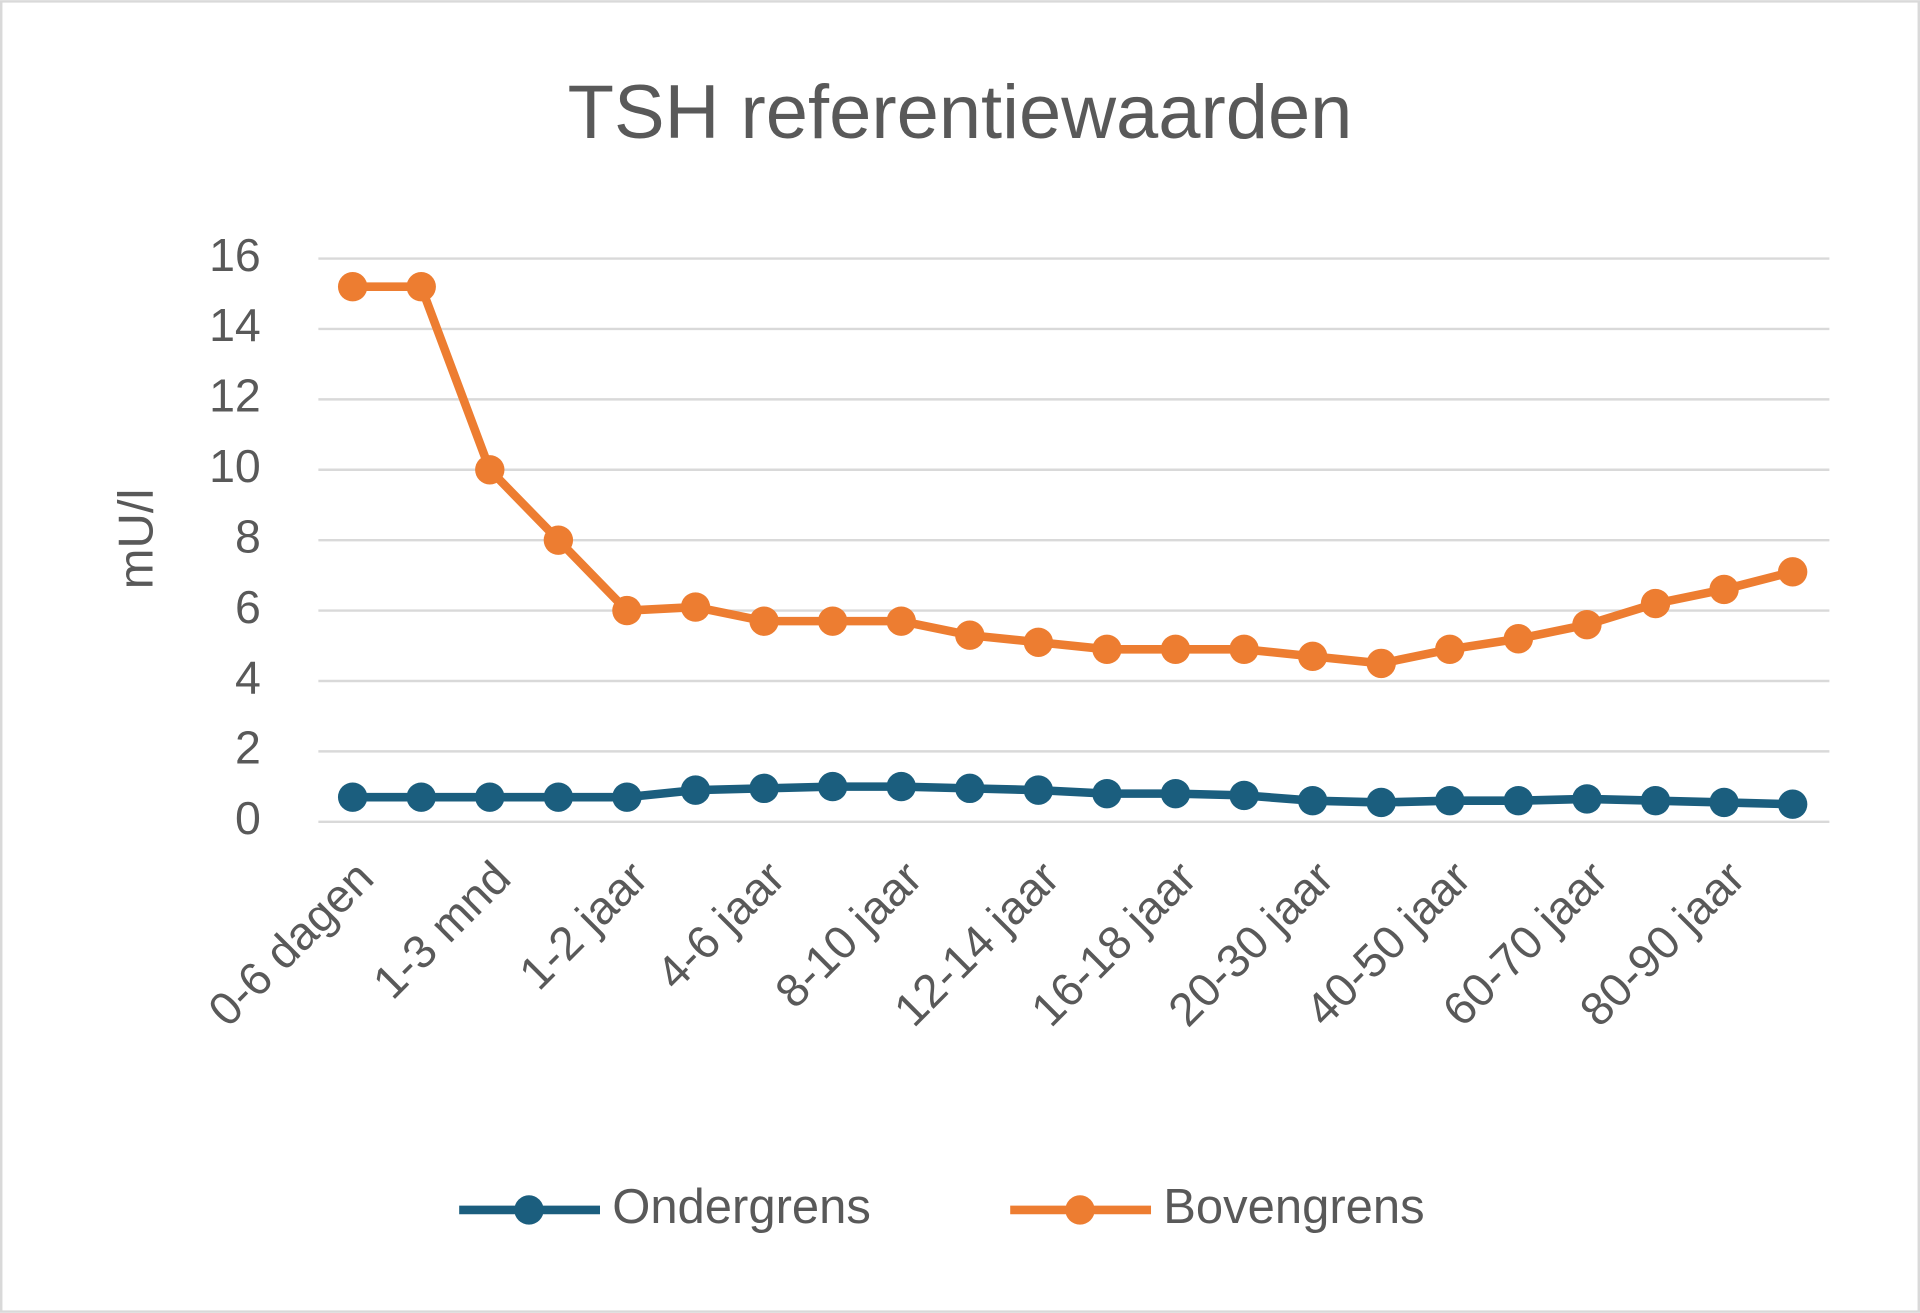  Describe the element at coordinates (1072, 795) in the screenshot. I see `series-line` at that location.